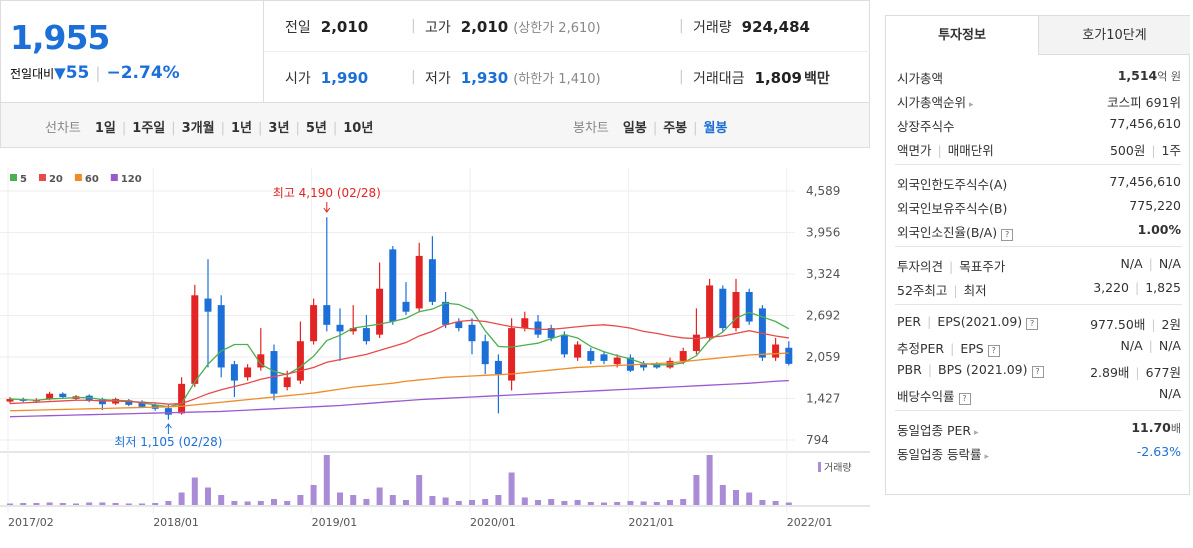 This screenshot has width=1193, height=548. What do you see at coordinates (935, 101) in the screenshot?
I see `info-label: 시가총액순위 ▸` at bounding box center [935, 101].